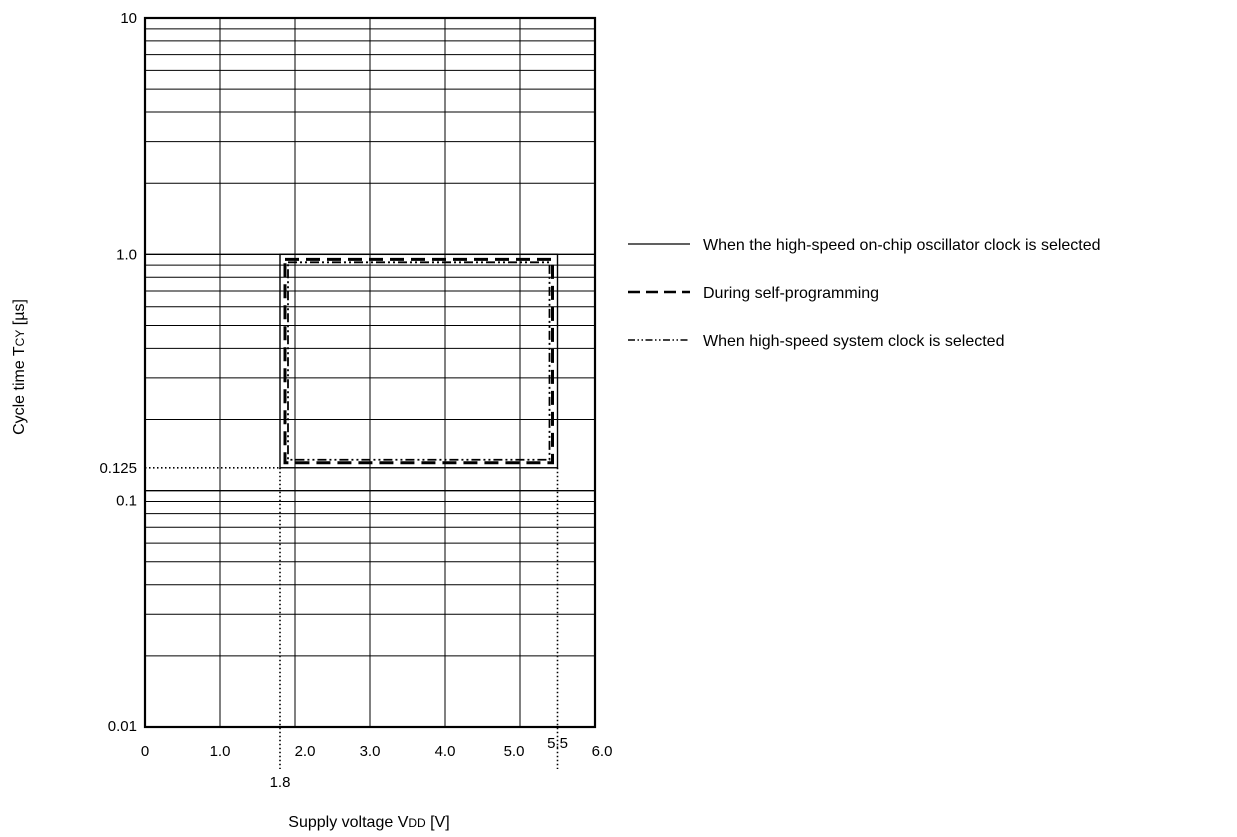 Image resolution: width=1237 pixels, height=837 pixels. What do you see at coordinates (126, 501) in the screenshot?
I see `y-tick-label: 0.1` at bounding box center [126, 501].